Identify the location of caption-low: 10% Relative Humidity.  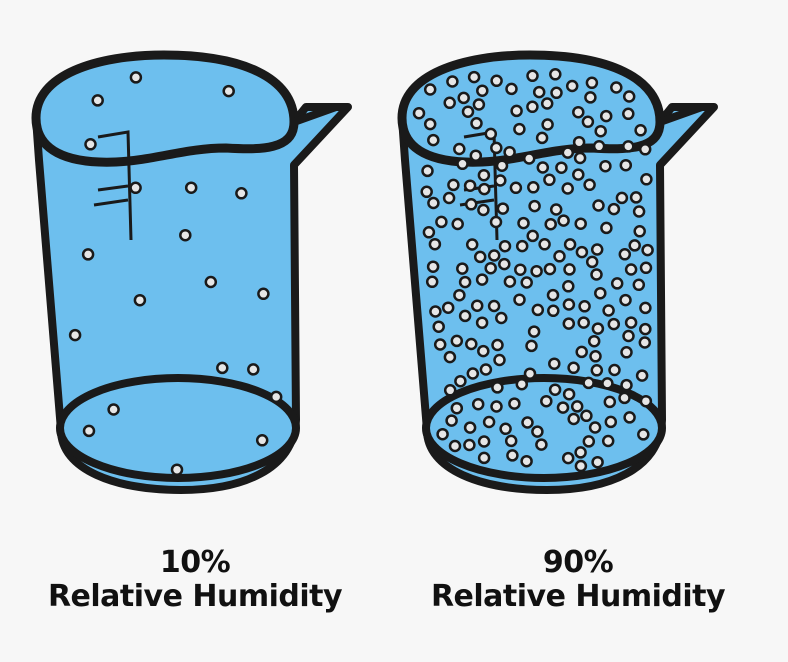
(195, 580).